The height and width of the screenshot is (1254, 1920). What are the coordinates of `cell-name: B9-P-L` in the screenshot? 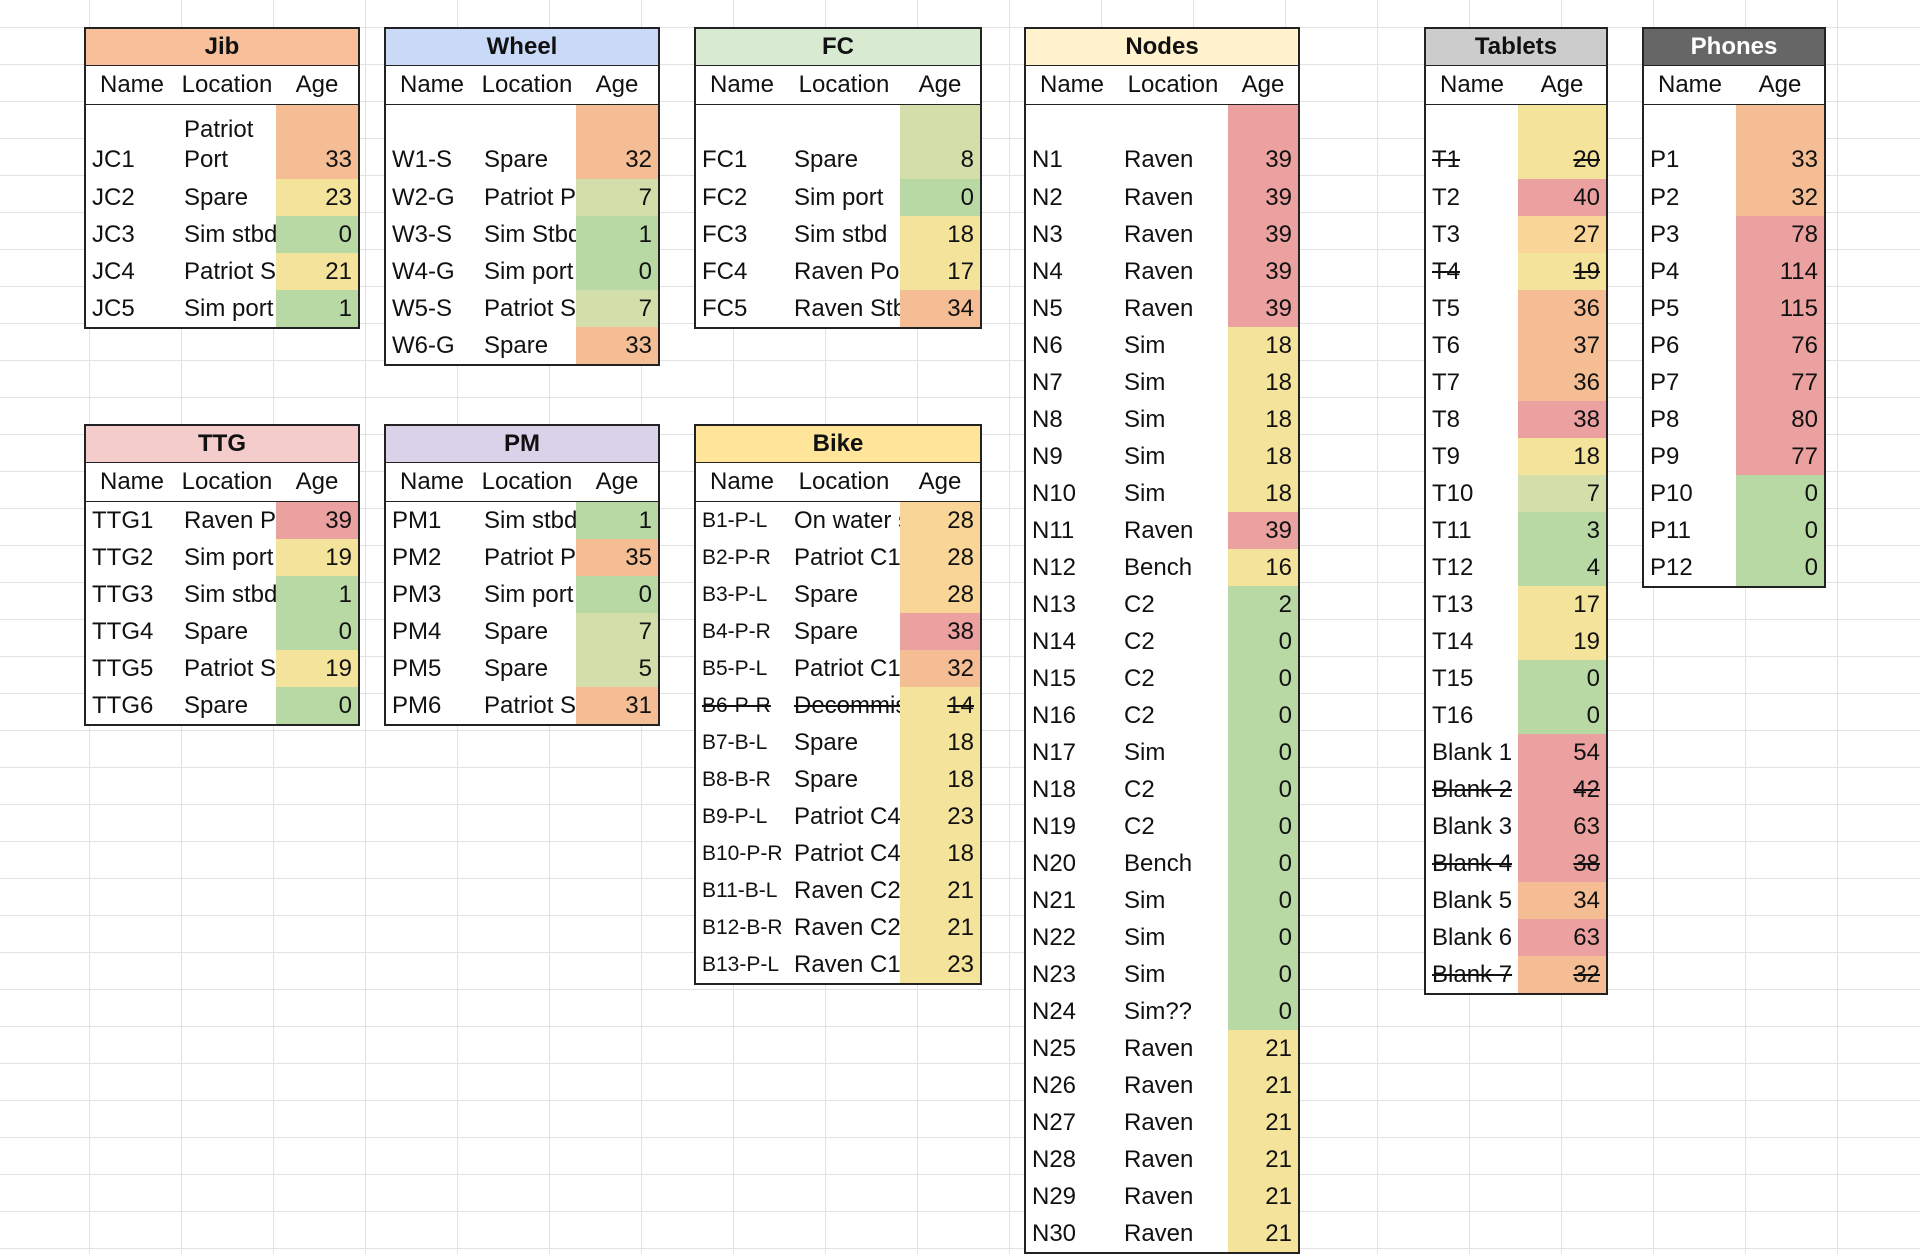 It's located at (735, 816).